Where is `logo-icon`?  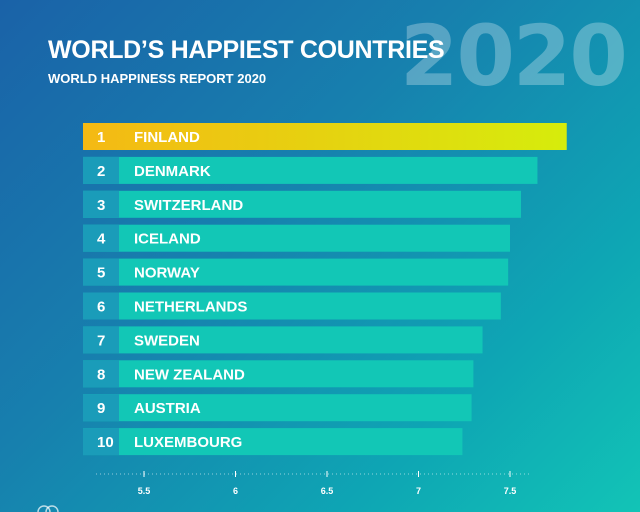
logo-icon is located at coordinates (48, 508).